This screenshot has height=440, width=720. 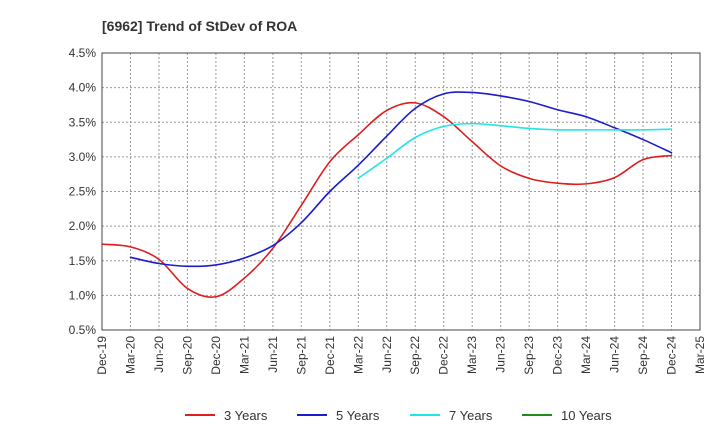 I want to click on y-tick-label: 3.5%, so click(x=83, y=122).